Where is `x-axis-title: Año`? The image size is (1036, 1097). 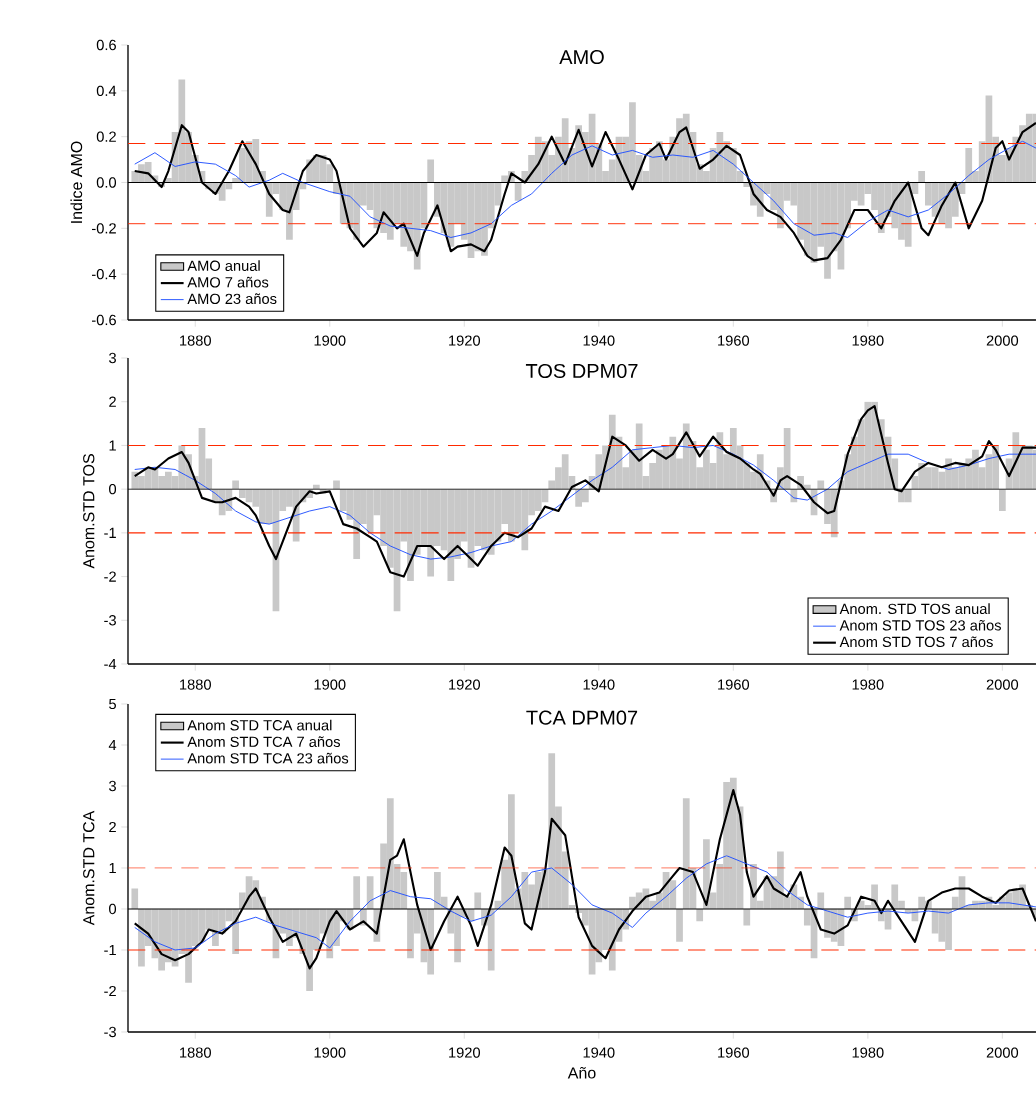
x-axis-title: Año is located at coordinates (581, 1072).